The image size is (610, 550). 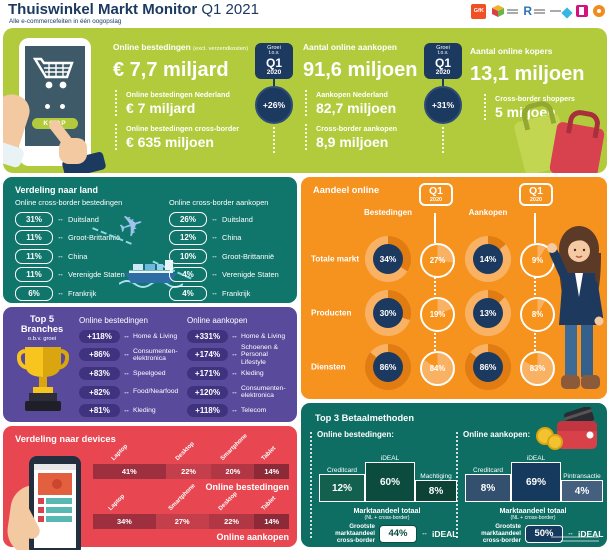 What do you see at coordinates (99, 355) in the screenshot?
I see `branch-growth-badge: +86%` at bounding box center [99, 355].